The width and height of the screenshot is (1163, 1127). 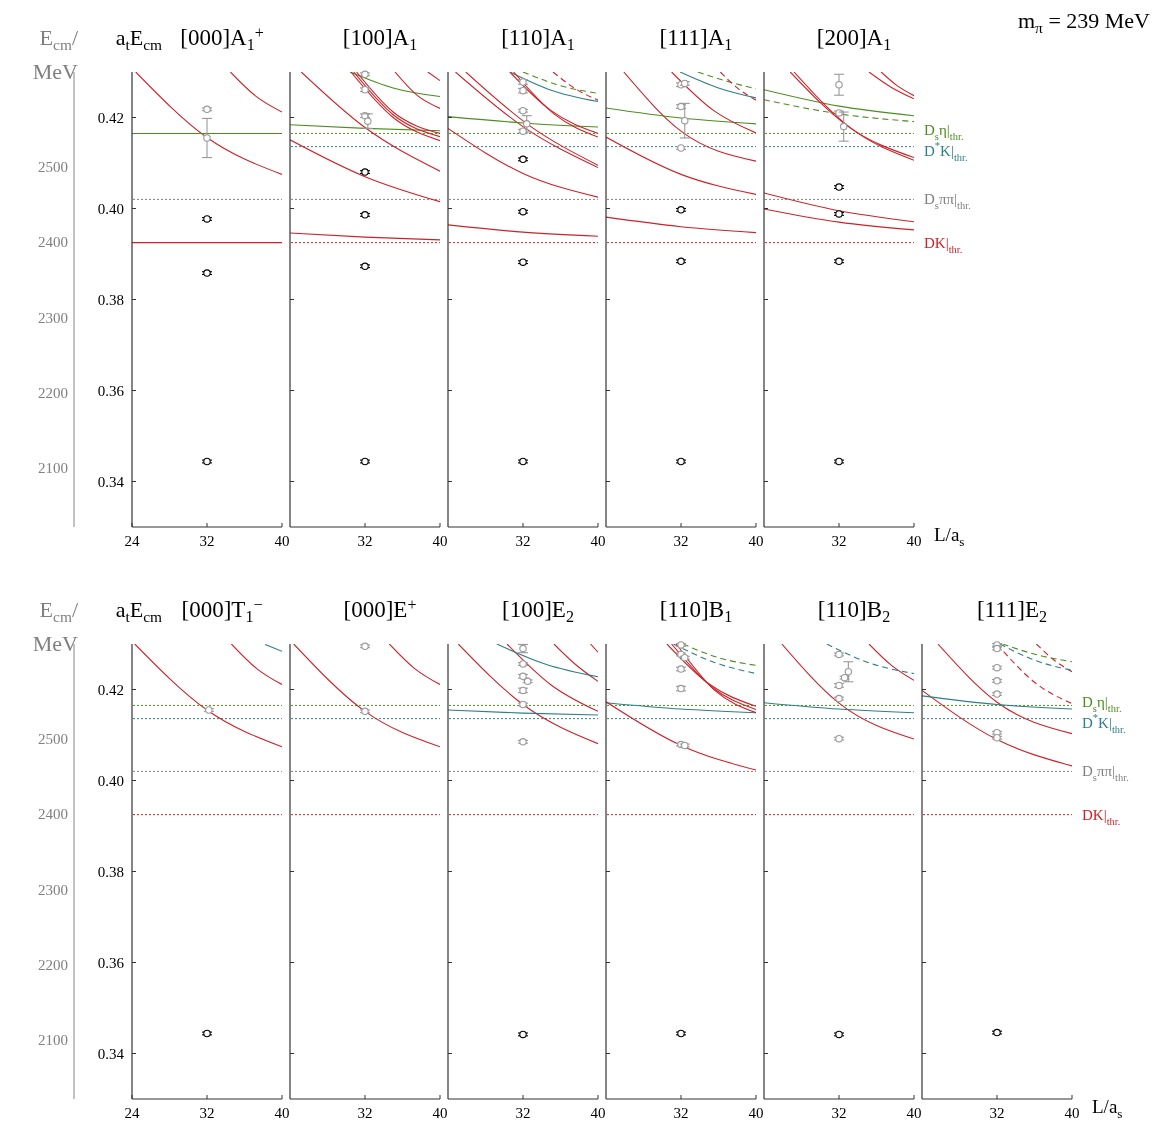 What do you see at coordinates (1012, 611) in the screenshot?
I see `chart-title: [111]E$_{2}$` at bounding box center [1012, 611].